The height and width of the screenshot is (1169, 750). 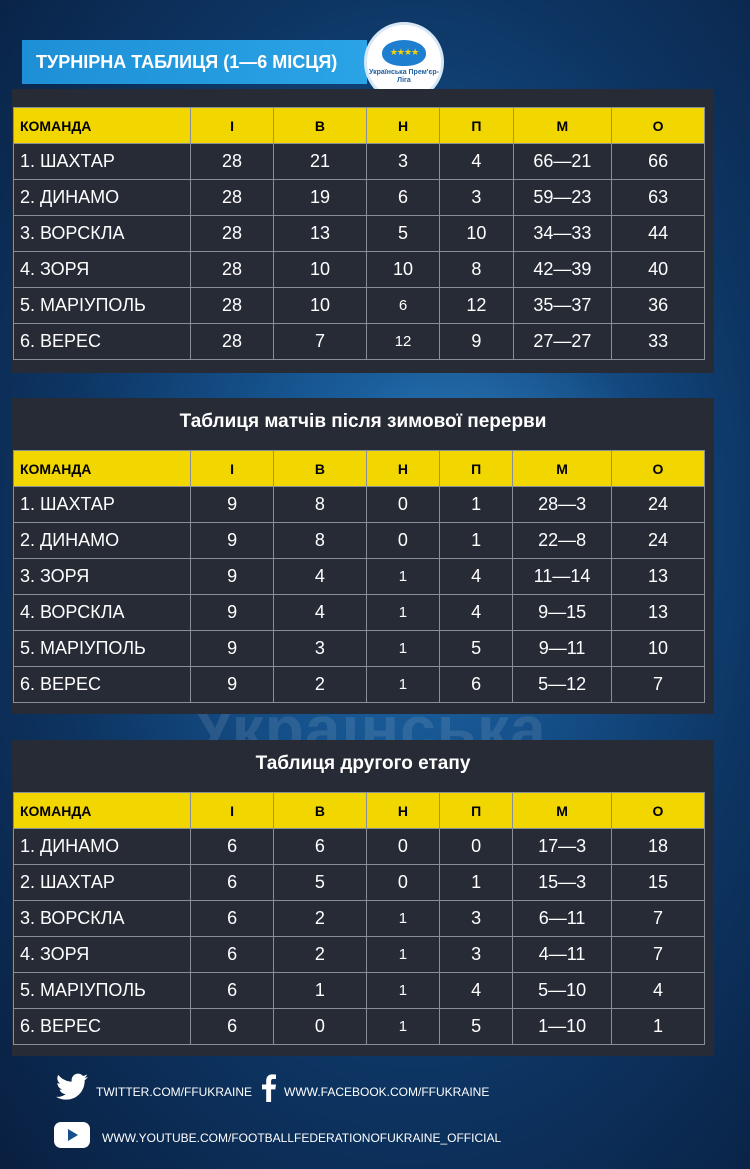 I want to click on stat-cell: 7, so click(x=320, y=341).